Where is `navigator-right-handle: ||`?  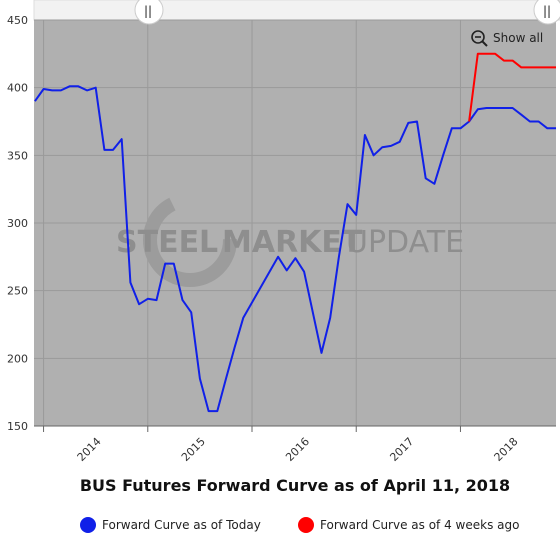 navigator-right-handle: || is located at coordinates (546, 12).